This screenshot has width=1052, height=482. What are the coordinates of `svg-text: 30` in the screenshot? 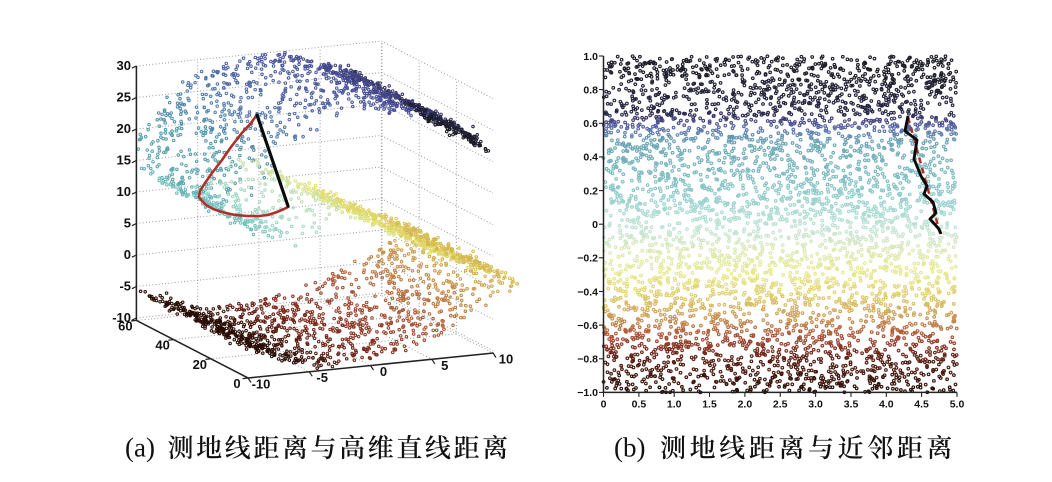 It's located at (124, 65).